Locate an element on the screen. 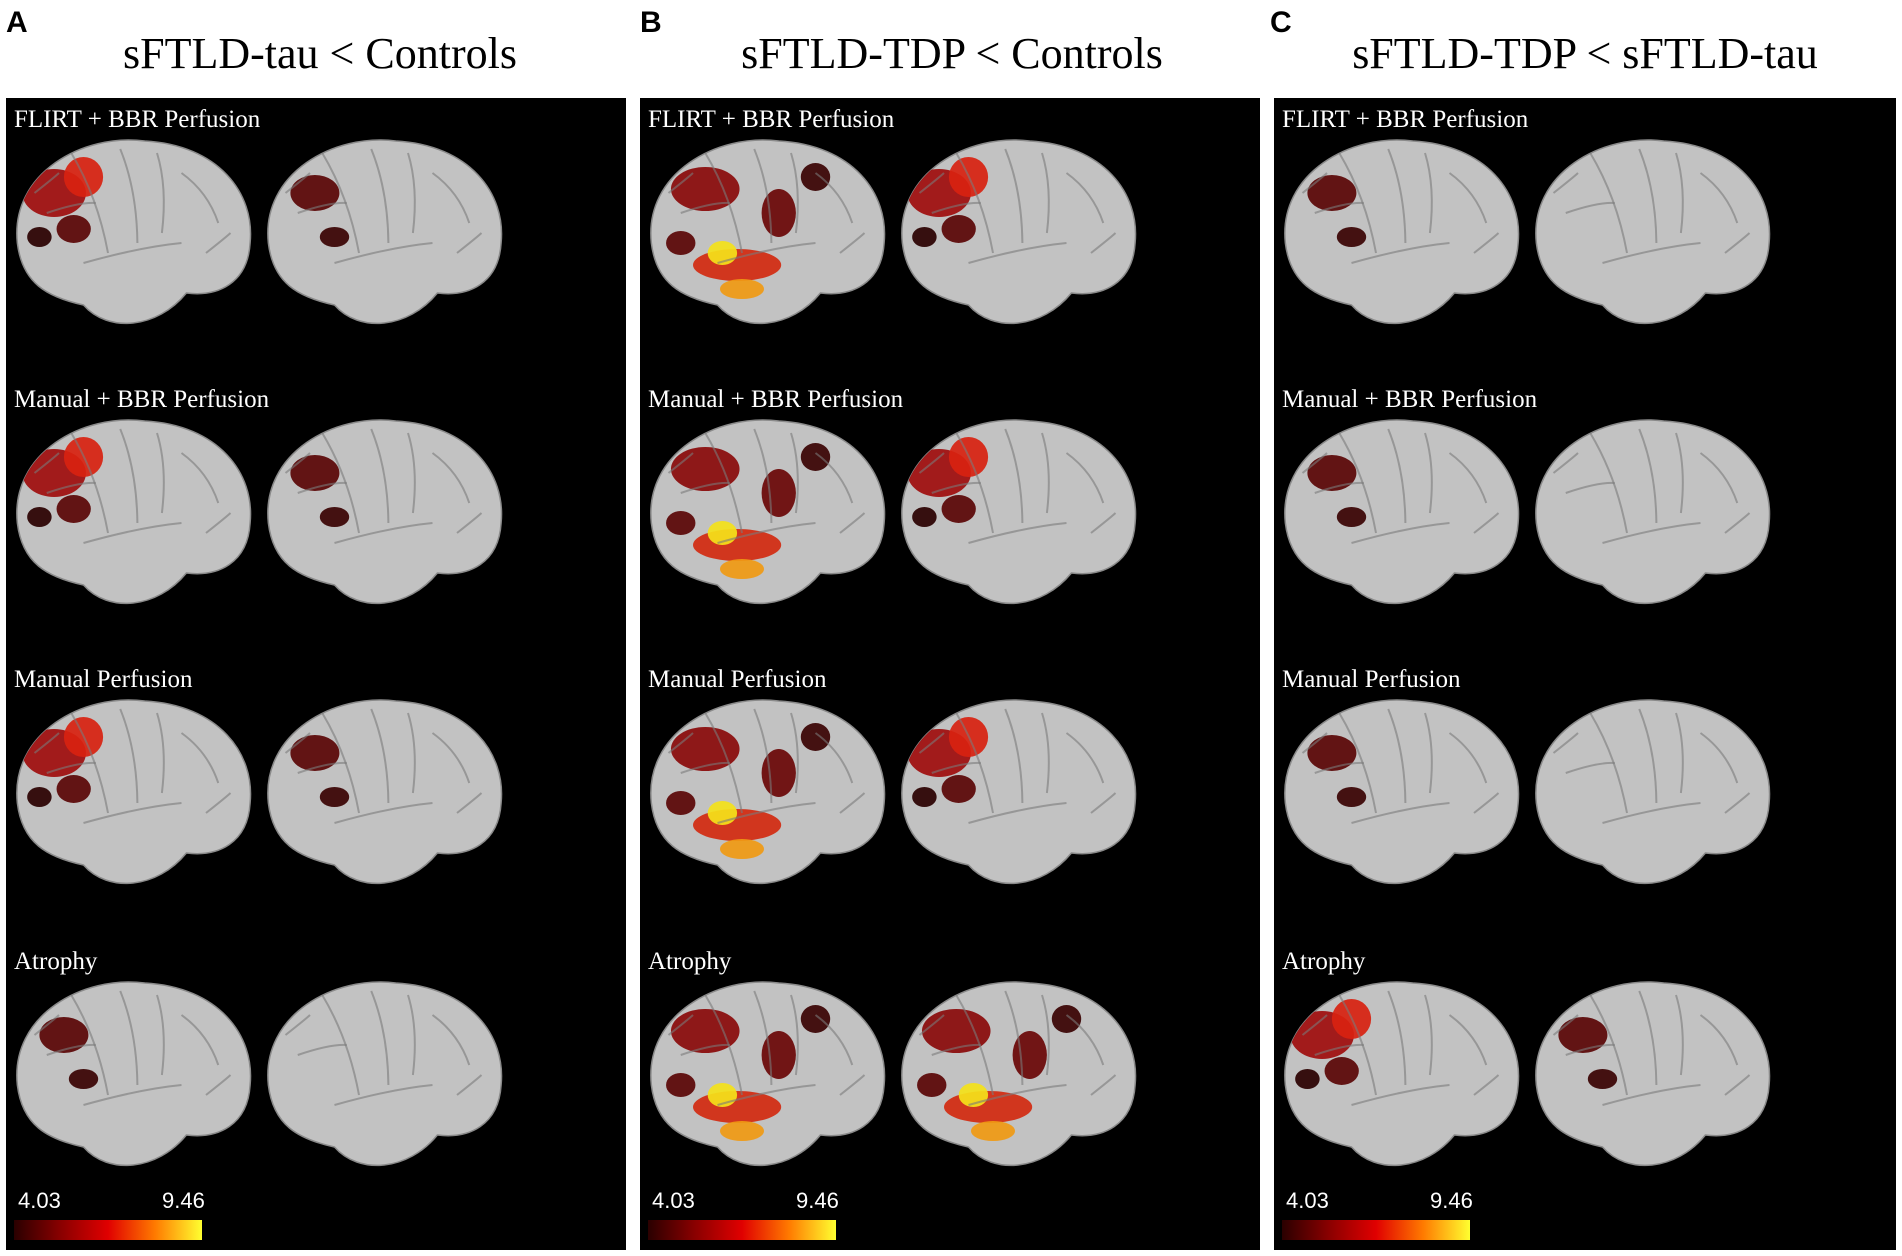 The height and width of the screenshot is (1256, 1902). panel-letter-c: C is located at coordinates (1281, 22).